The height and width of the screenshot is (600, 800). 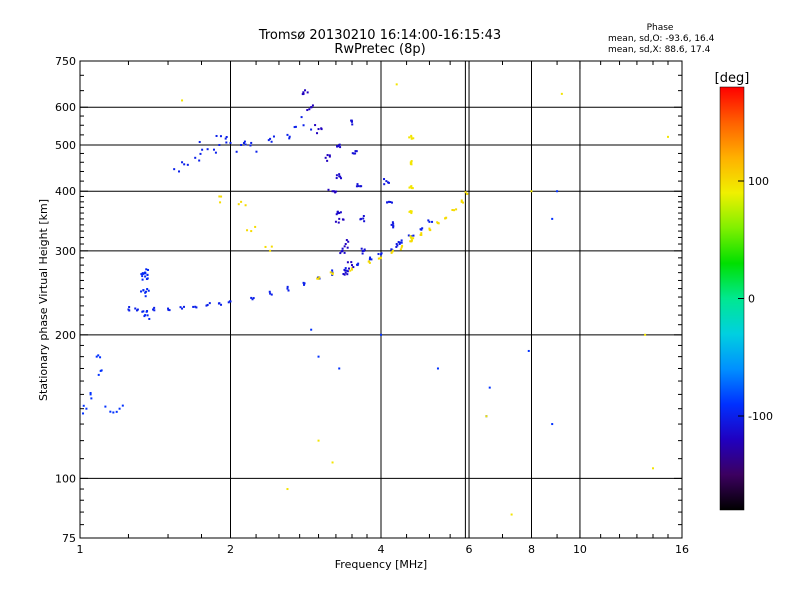 I want to click on y-tick-label: 750, so click(x=65, y=61).